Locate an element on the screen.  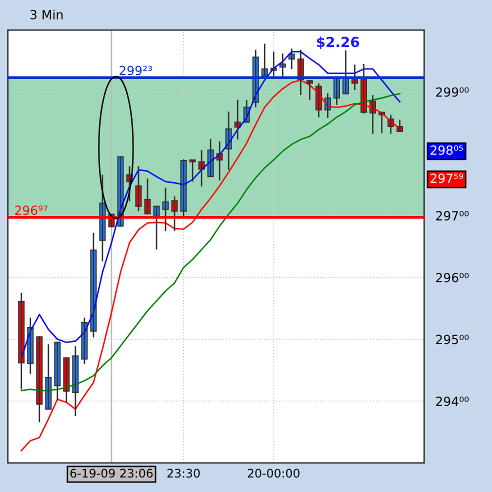
annotation: $2.26 is located at coordinates (338, 43).